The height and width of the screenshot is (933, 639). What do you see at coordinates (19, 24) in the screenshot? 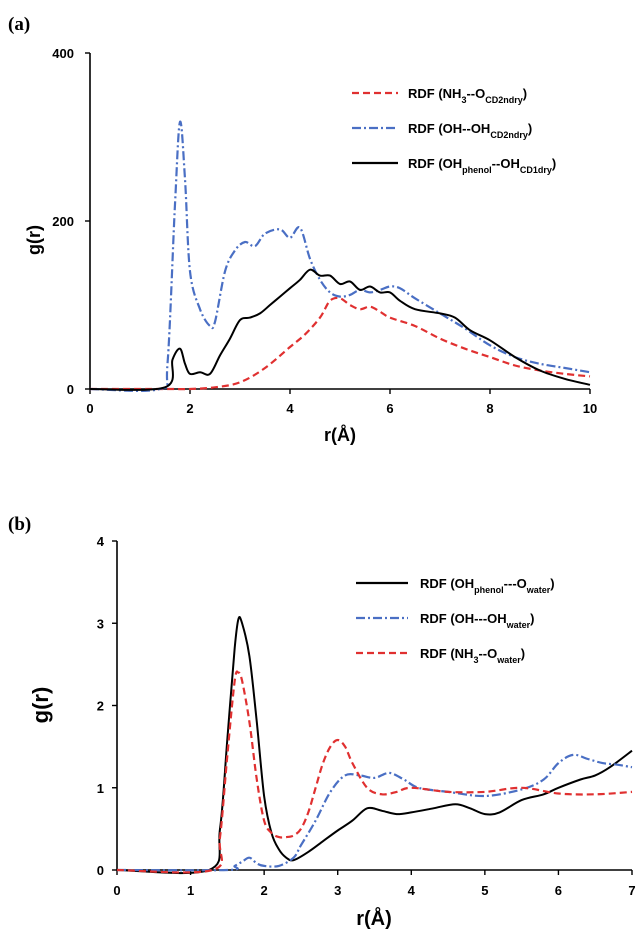
I see `panel-a-label: (a)` at bounding box center [19, 24].